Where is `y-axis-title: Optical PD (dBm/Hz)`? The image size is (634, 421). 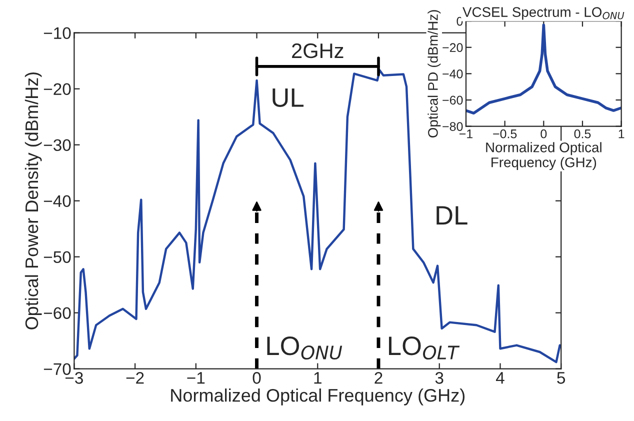 y-axis-title: Optical PD (dBm/Hz) is located at coordinates (434, 74).